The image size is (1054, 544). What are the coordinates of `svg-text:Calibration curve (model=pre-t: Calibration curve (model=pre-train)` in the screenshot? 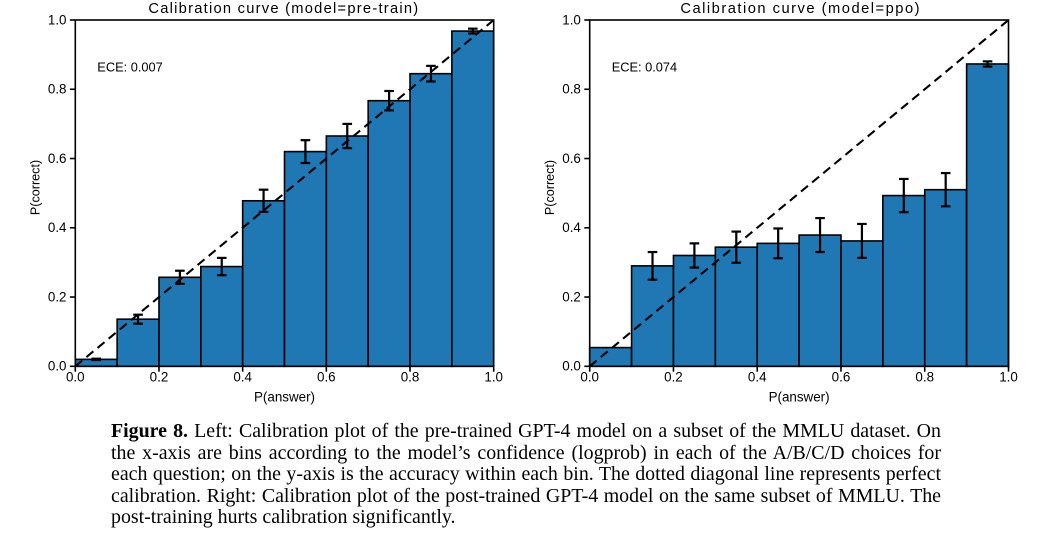 It's located at (283, 9).